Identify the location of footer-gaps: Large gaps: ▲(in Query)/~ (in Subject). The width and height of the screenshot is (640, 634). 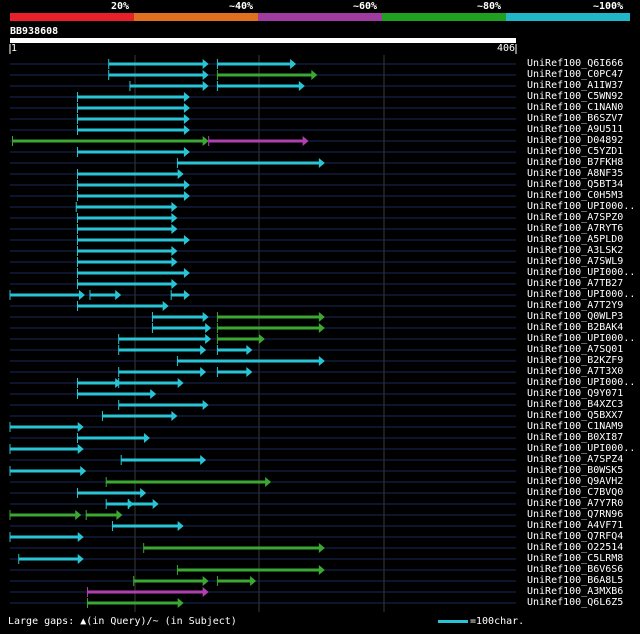
(122, 622).